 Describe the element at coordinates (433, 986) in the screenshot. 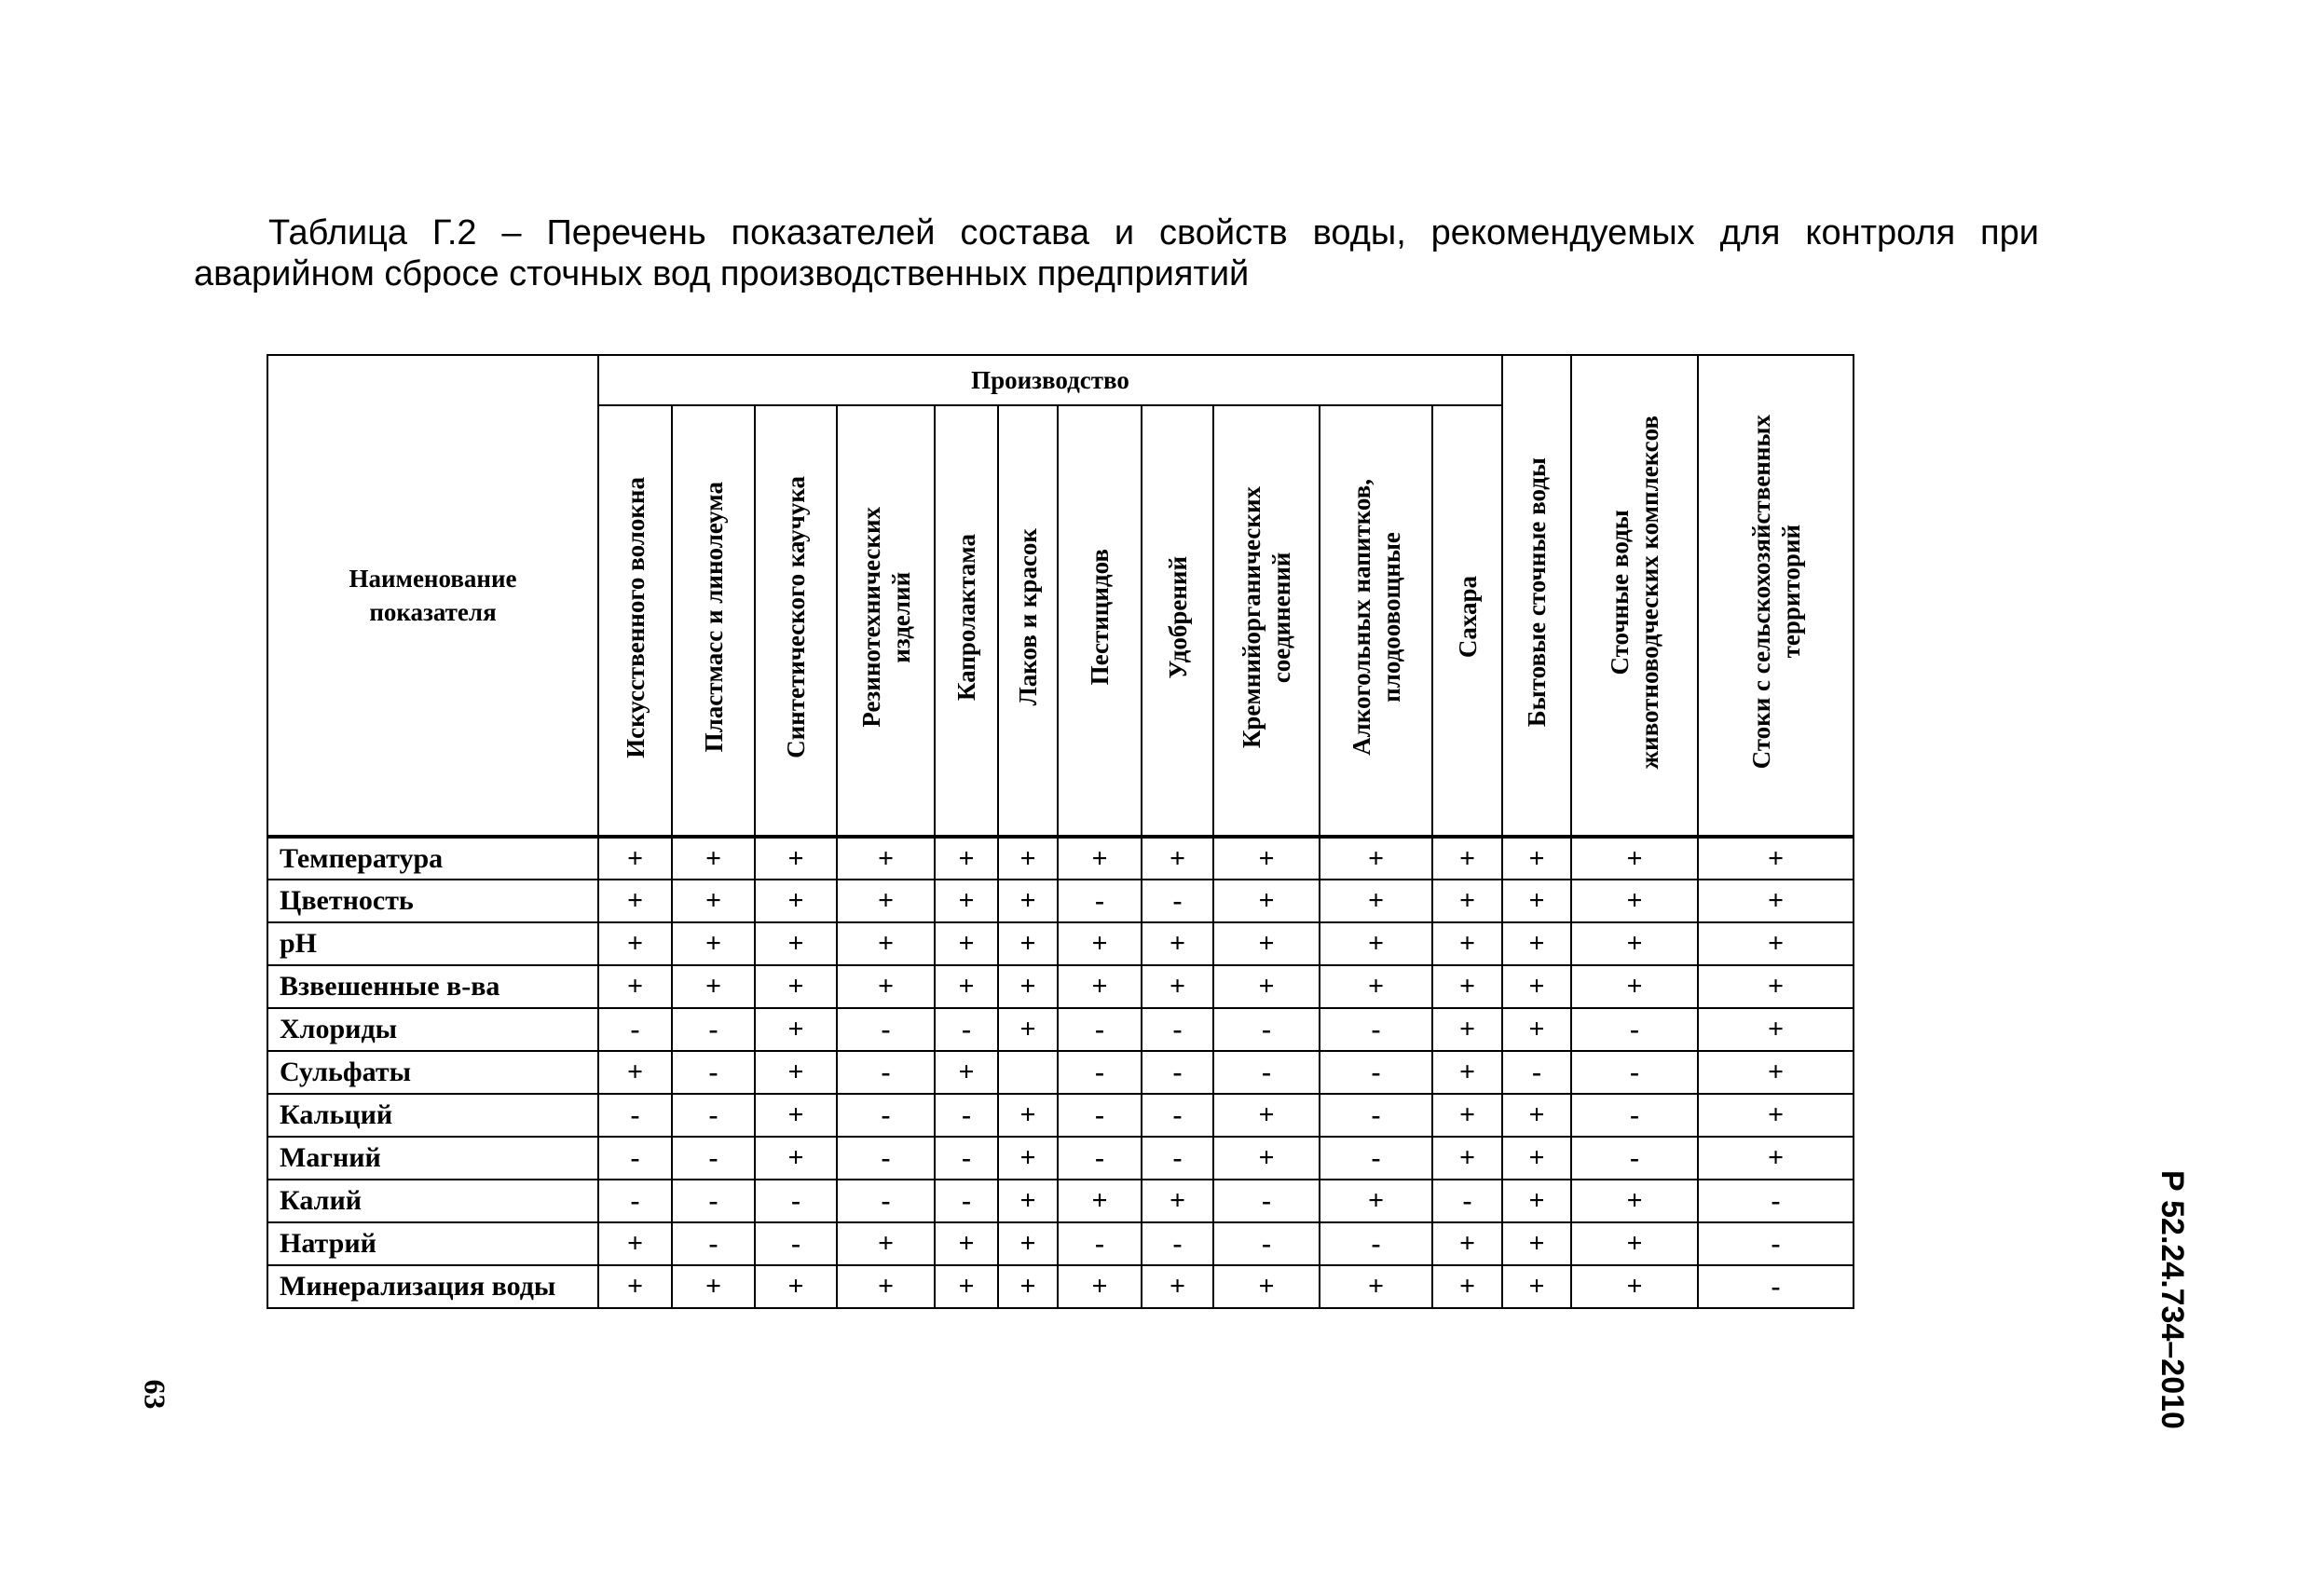

I see `indicator-name: Взвешенные в-ва` at that location.